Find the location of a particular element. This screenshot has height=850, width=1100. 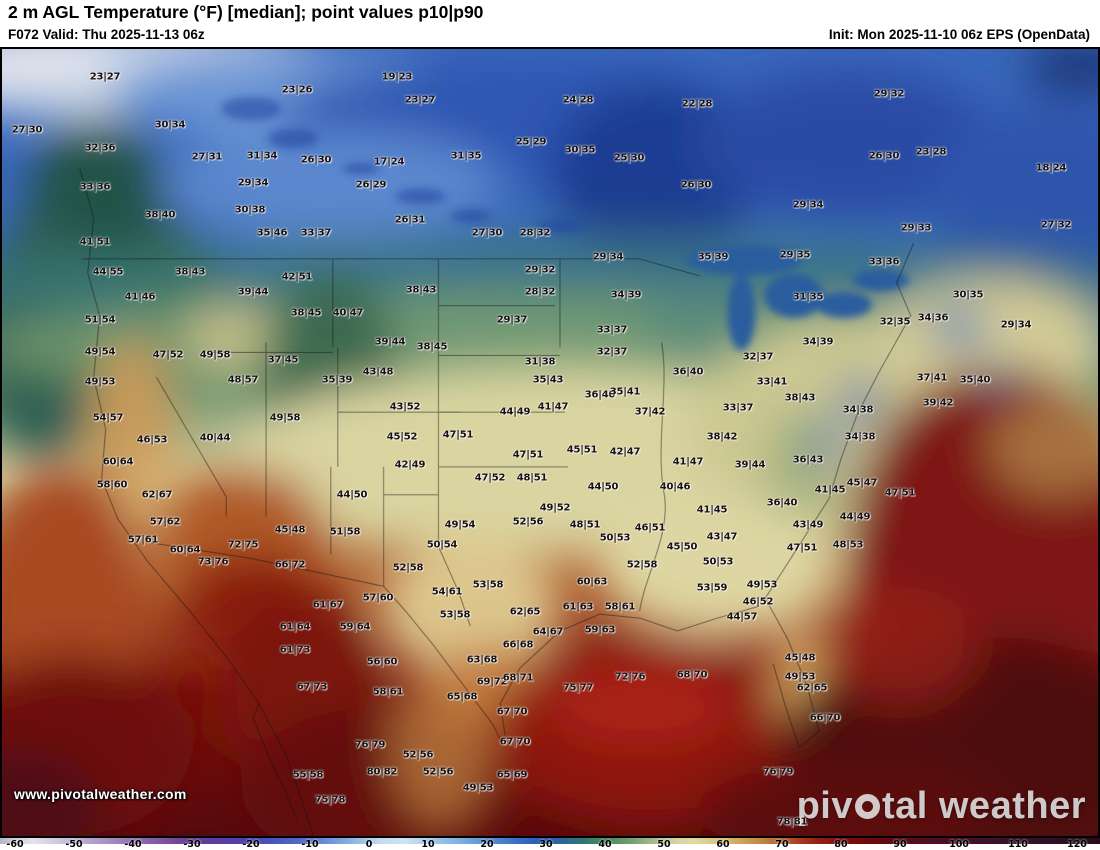

colorbar-tick-label: -10 is located at coordinates (310, 844).